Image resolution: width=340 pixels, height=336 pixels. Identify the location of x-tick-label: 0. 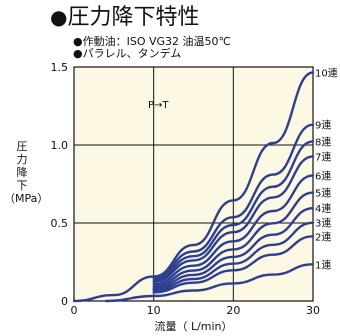
(74, 310).